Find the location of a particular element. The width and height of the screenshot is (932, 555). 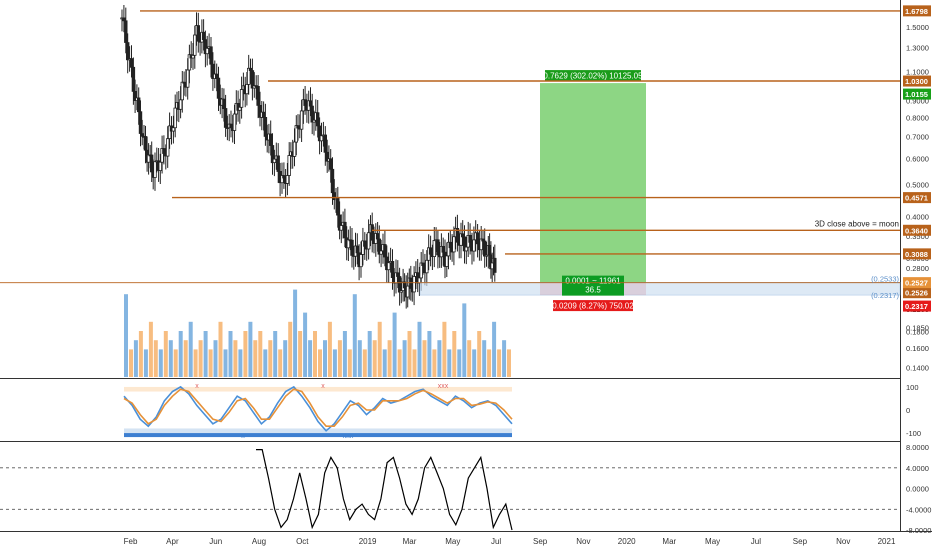

price-badge-text: 0.2317 is located at coordinates (916, 306).